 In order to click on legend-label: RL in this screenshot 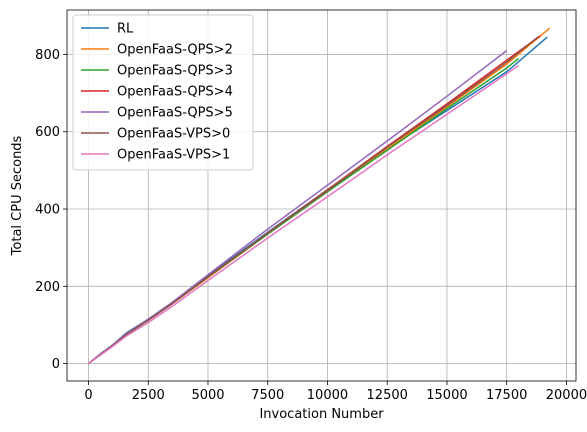, I will do `click(125, 29)`.